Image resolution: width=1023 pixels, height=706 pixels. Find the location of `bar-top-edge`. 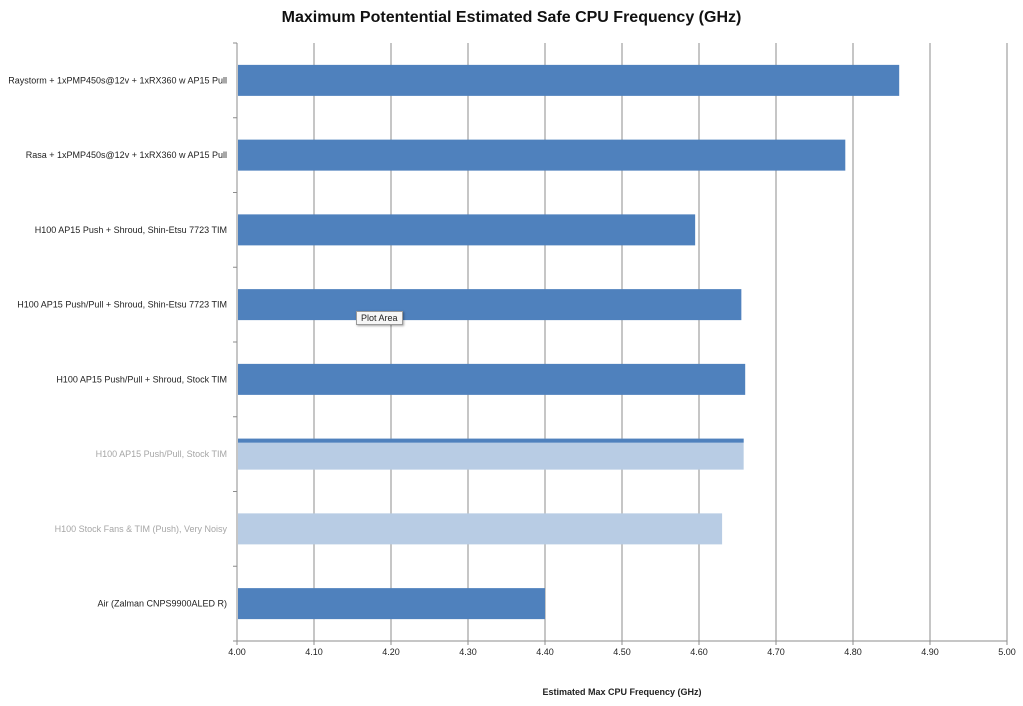

bar-top-edge is located at coordinates (491, 440).